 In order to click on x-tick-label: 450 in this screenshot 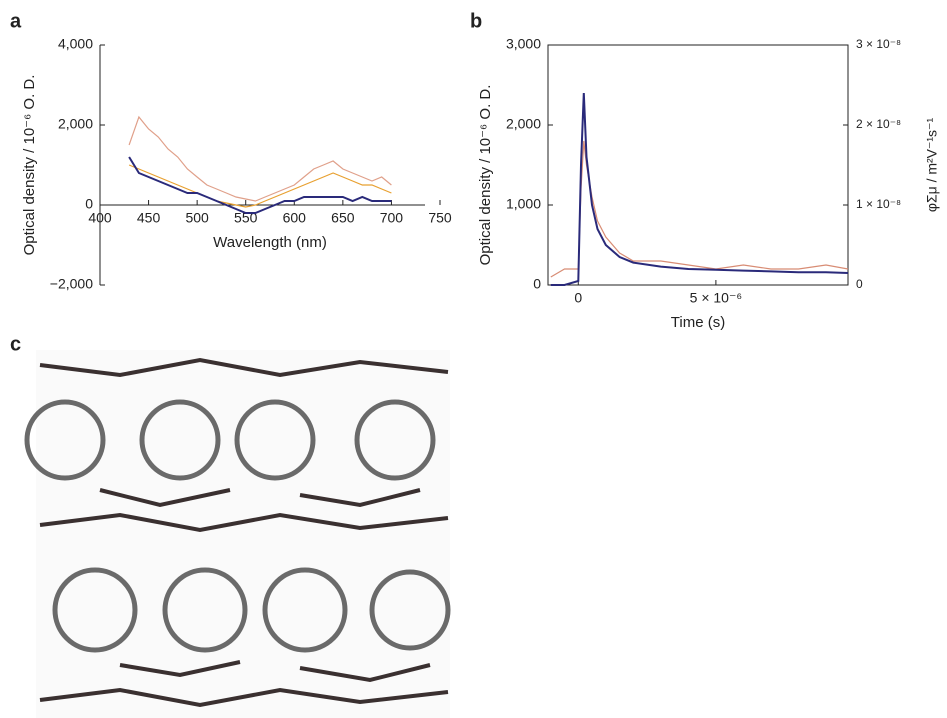, I will do `click(149, 218)`.